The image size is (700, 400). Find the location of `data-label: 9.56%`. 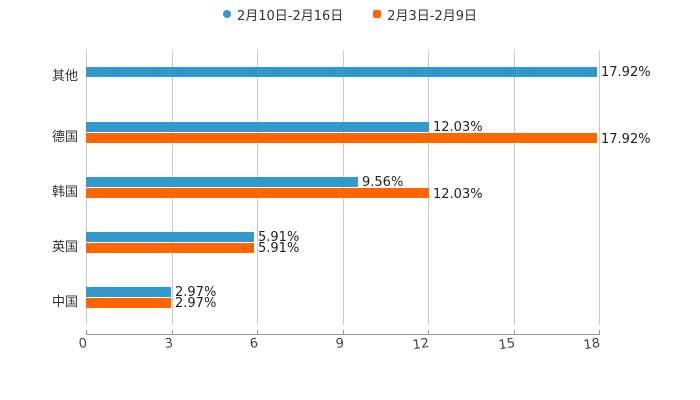

data-label: 9.56% is located at coordinates (383, 182).